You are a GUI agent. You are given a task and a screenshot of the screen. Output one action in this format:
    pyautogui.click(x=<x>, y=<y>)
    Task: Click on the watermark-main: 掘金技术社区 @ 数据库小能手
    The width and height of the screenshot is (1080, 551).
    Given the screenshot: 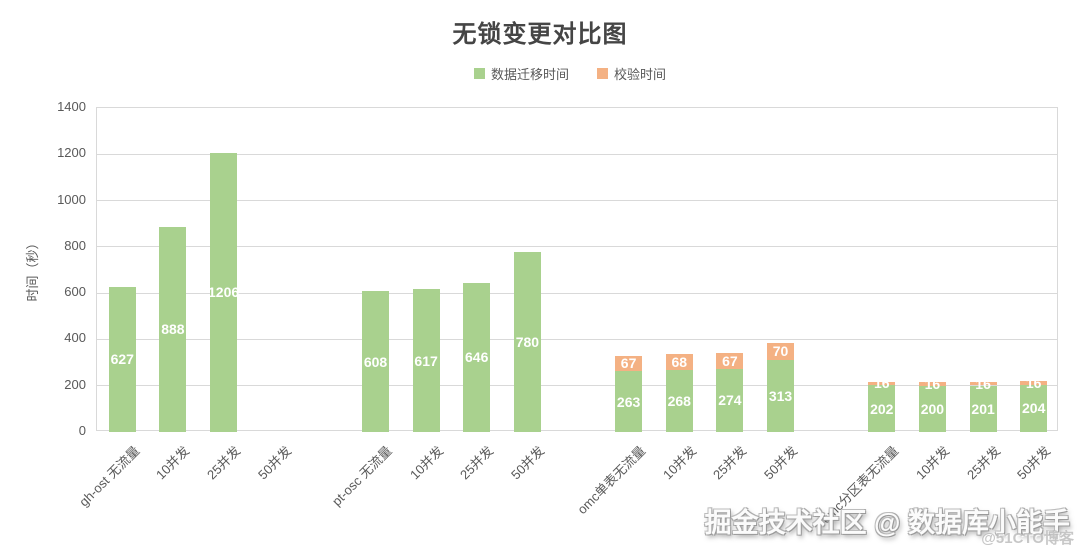 What is the action you would take?
    pyautogui.click(x=887, y=523)
    